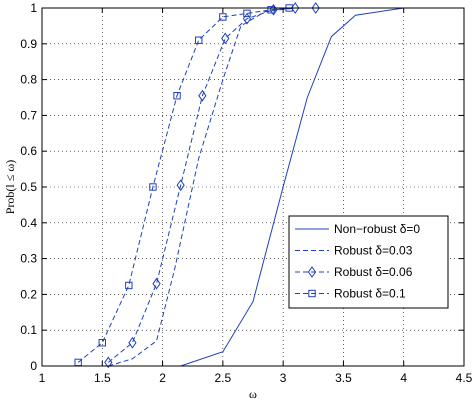  I want to click on y-tick-label: 0.7, so click(28, 115).